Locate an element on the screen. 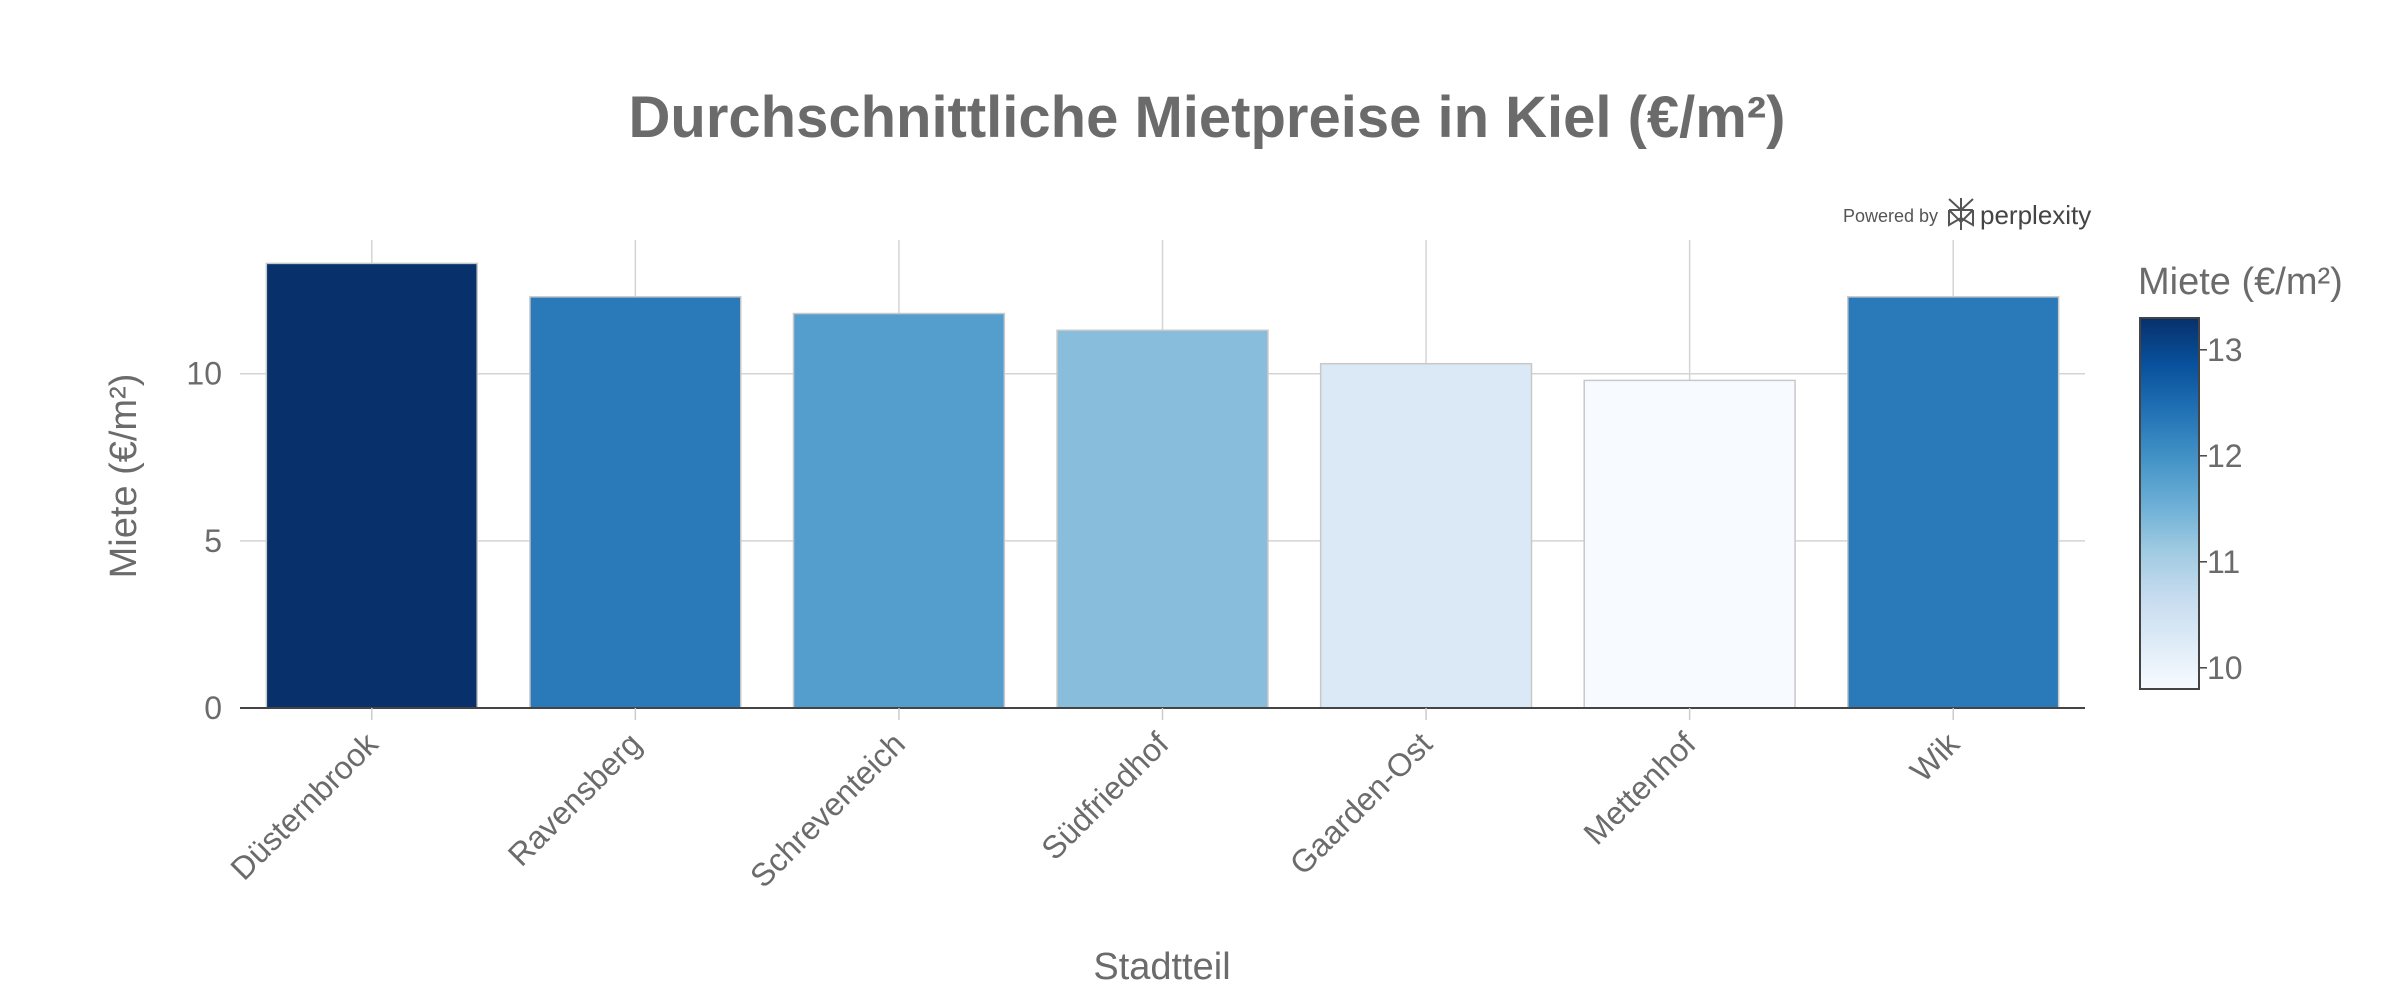 The image size is (2400, 1000). x-tick-label: Mettenhof is located at coordinates (1640, 788).